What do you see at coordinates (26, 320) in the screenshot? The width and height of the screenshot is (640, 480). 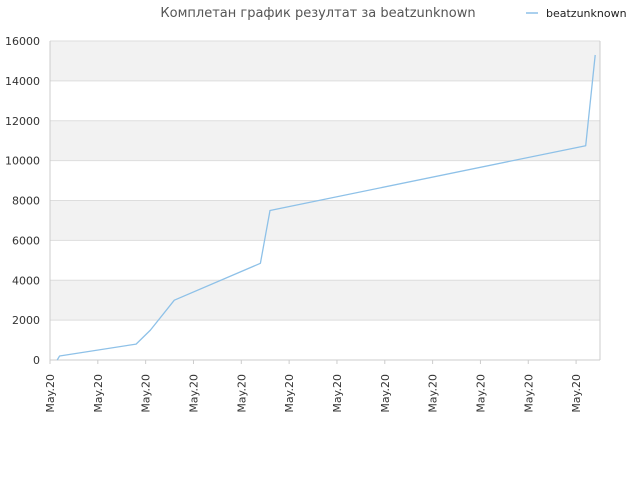 I see `y-tick-label: 2000` at bounding box center [26, 320].